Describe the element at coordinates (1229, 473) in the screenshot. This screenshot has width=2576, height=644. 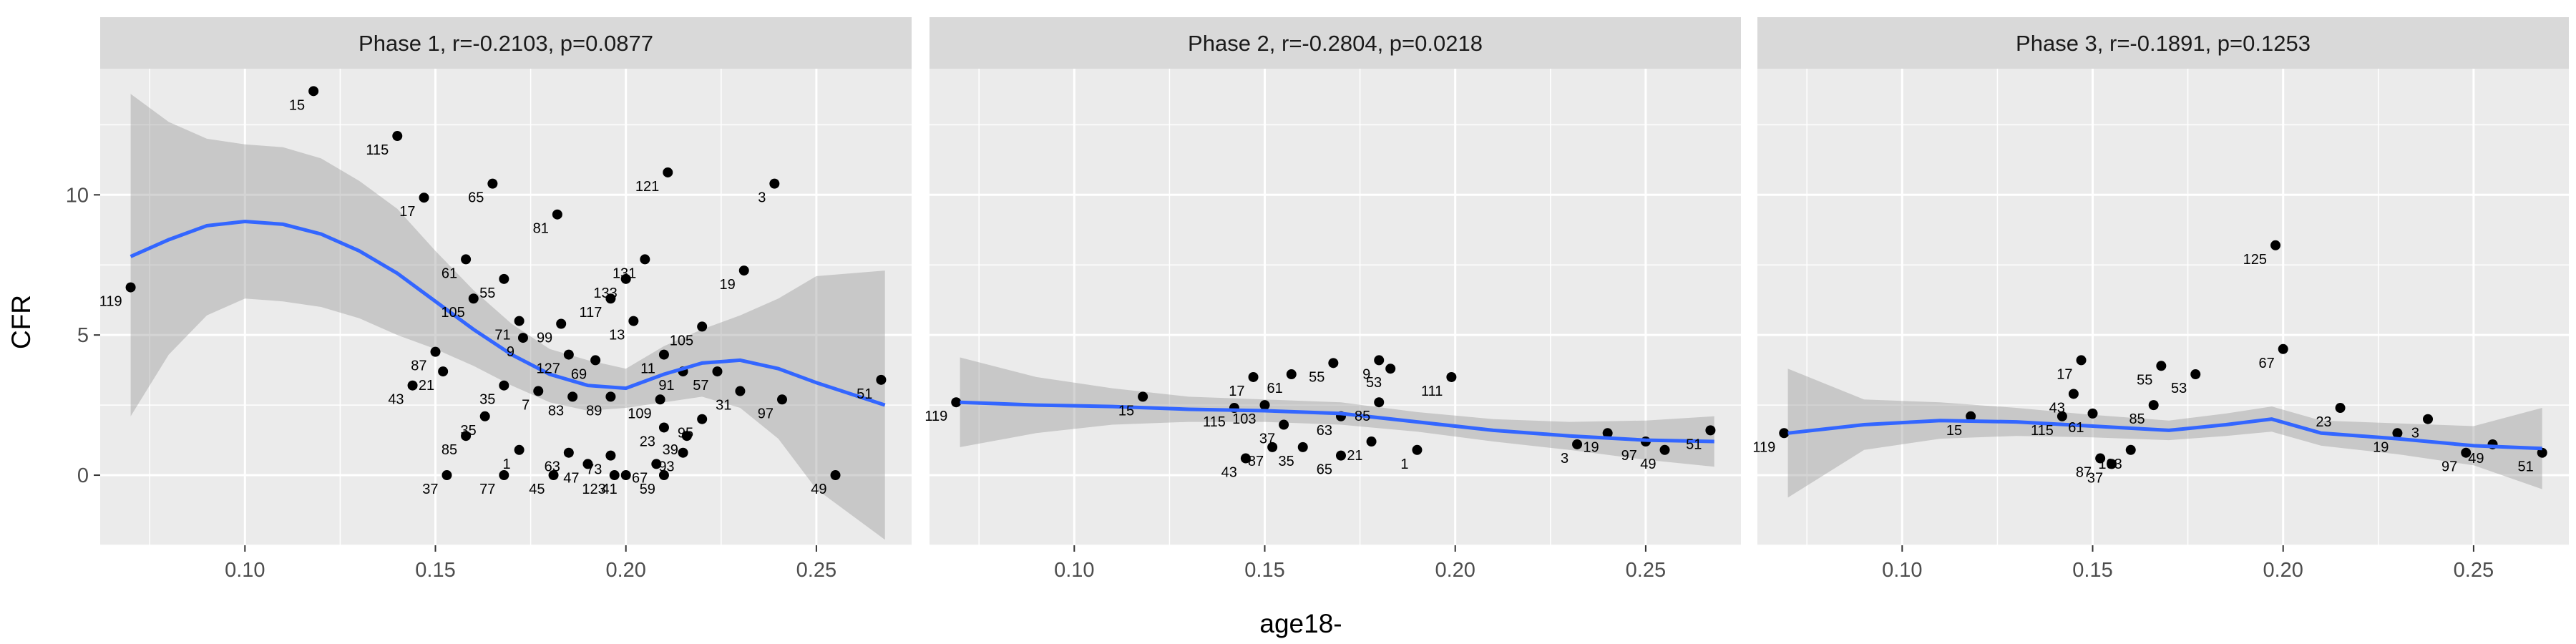
I see `point-label: 43` at that location.